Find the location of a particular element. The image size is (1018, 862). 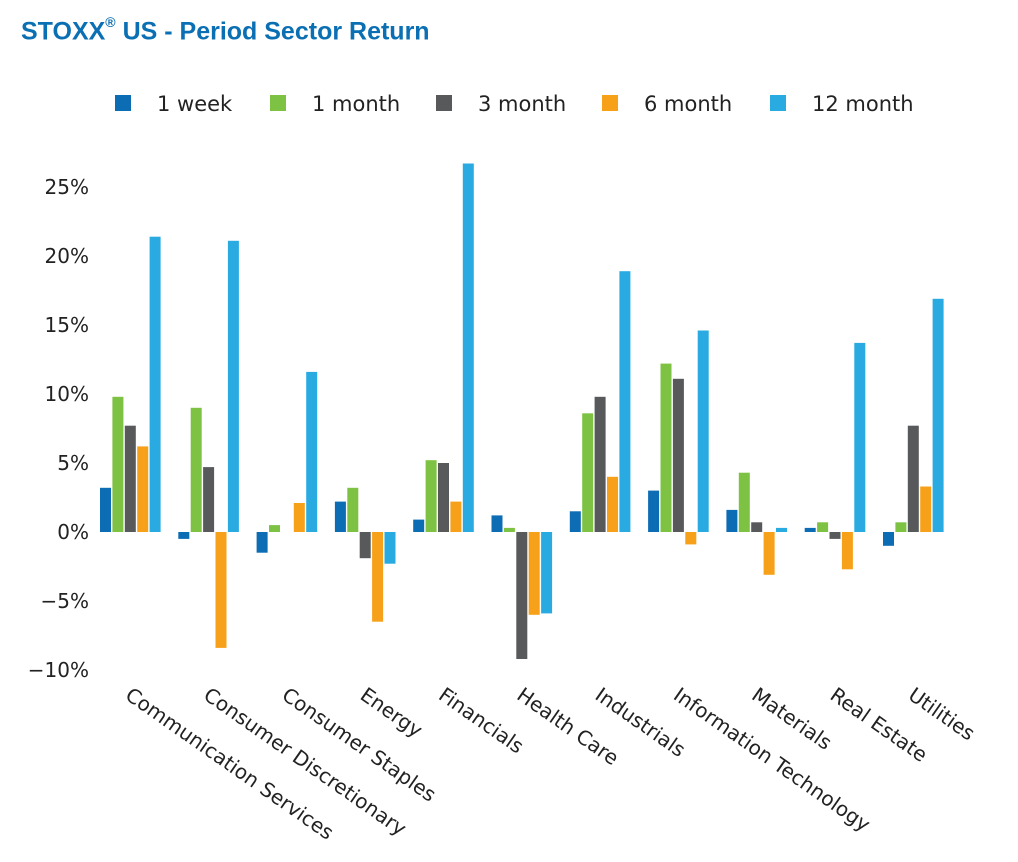

y-tick-label: 25% is located at coordinates (67, 187).